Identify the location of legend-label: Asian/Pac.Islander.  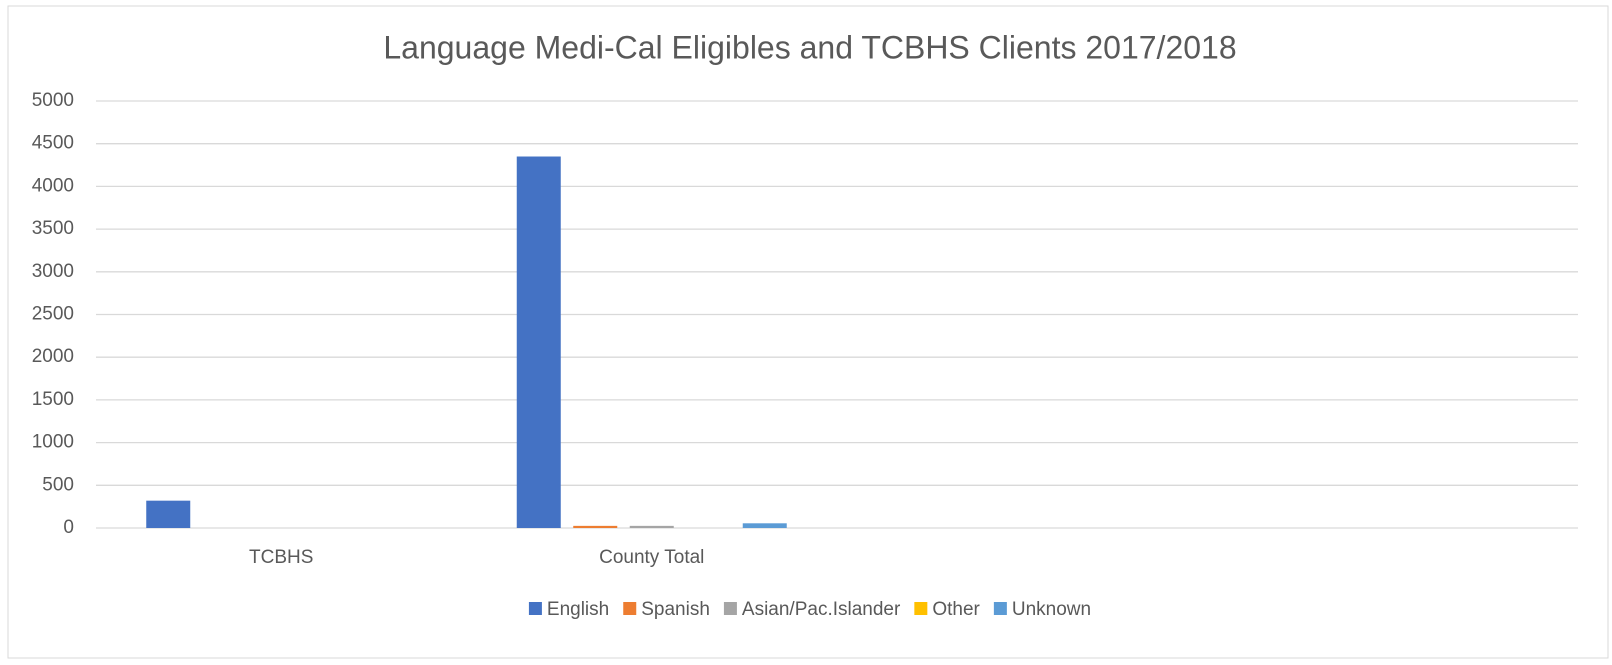
(821, 609).